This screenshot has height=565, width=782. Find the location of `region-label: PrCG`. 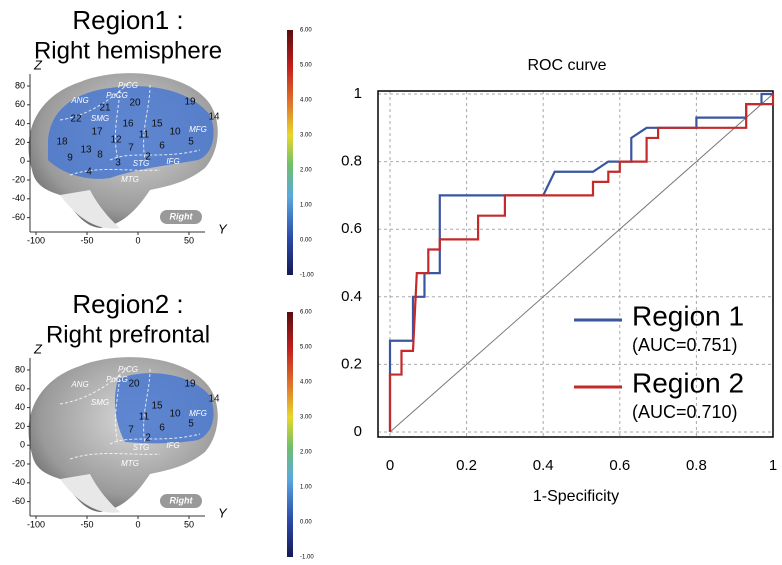

region-label: PrCG is located at coordinates (128, 85).